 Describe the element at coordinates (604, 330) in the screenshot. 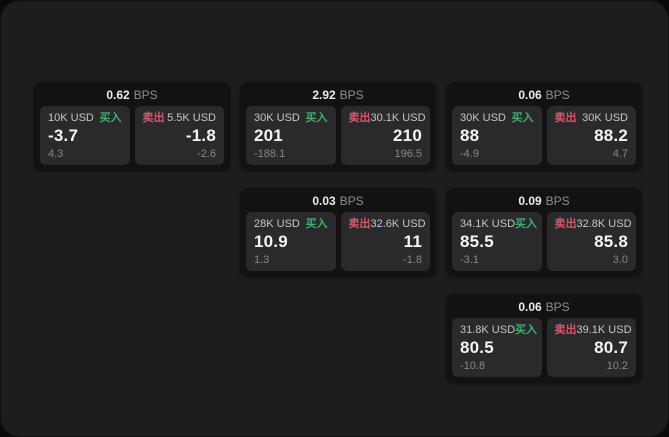

I see `sell-amount: 39.1K USD` at that location.